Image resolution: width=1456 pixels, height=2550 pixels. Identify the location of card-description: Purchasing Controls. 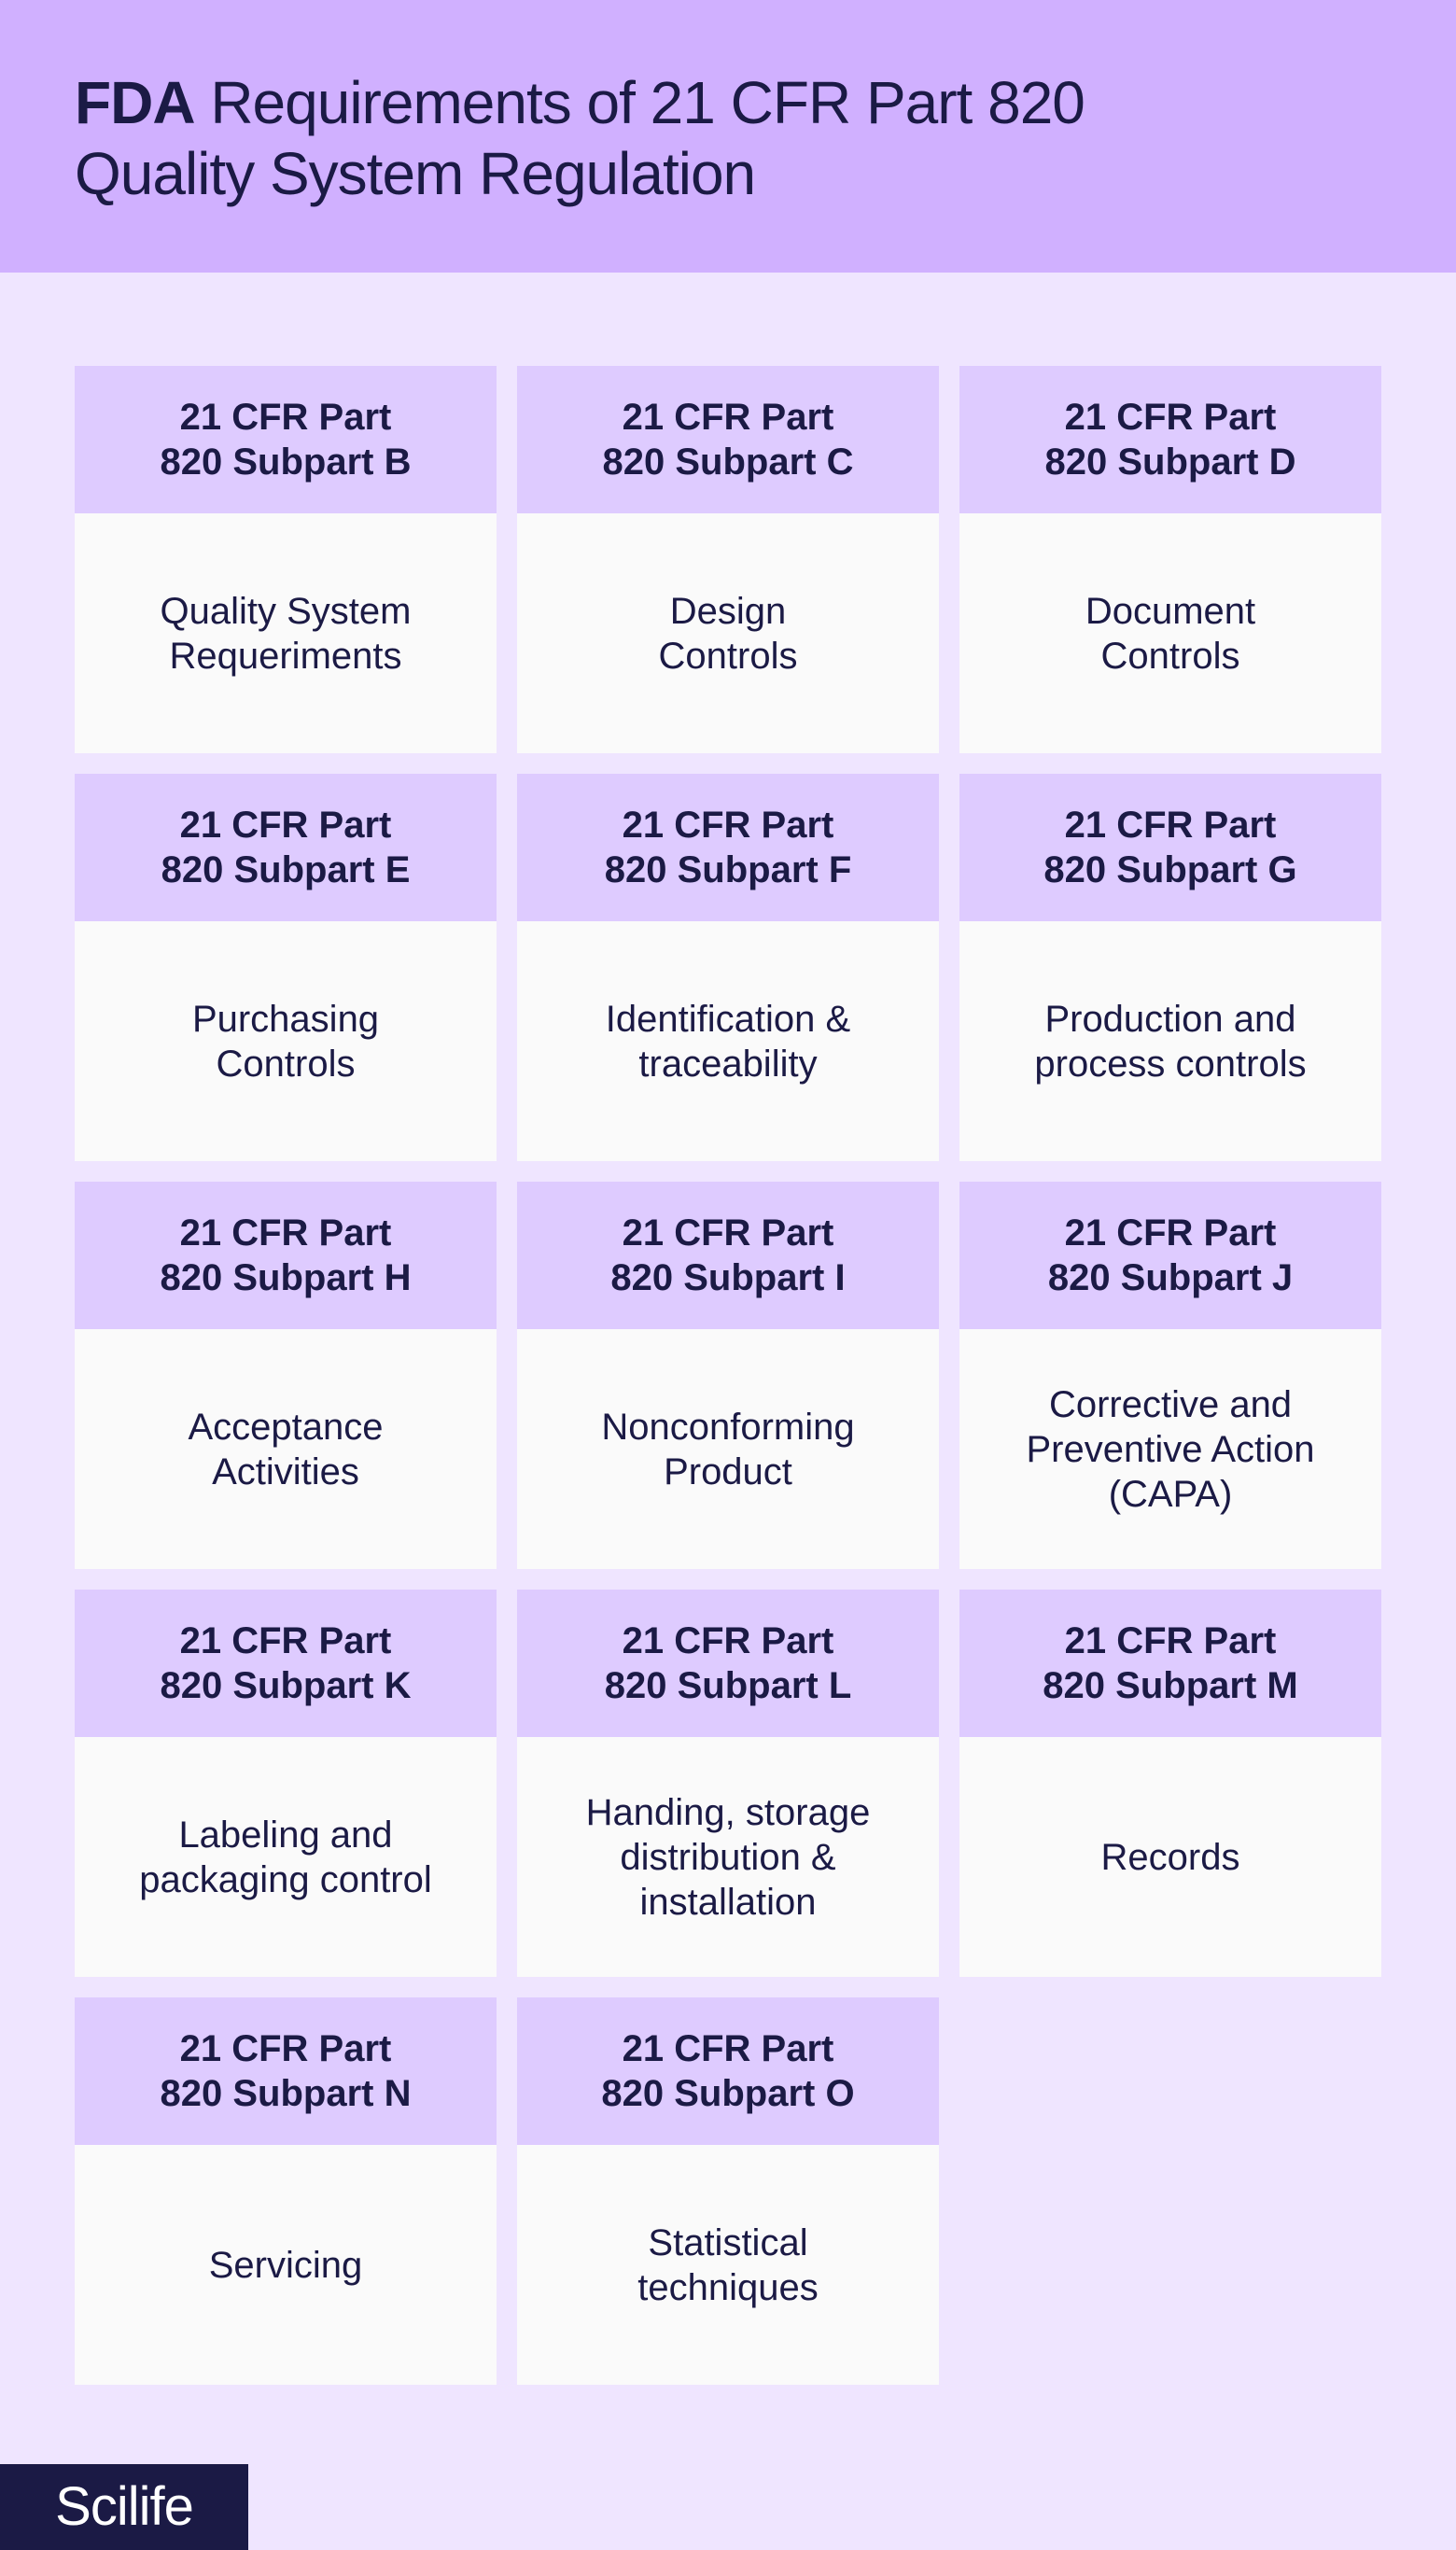
(286, 1041).